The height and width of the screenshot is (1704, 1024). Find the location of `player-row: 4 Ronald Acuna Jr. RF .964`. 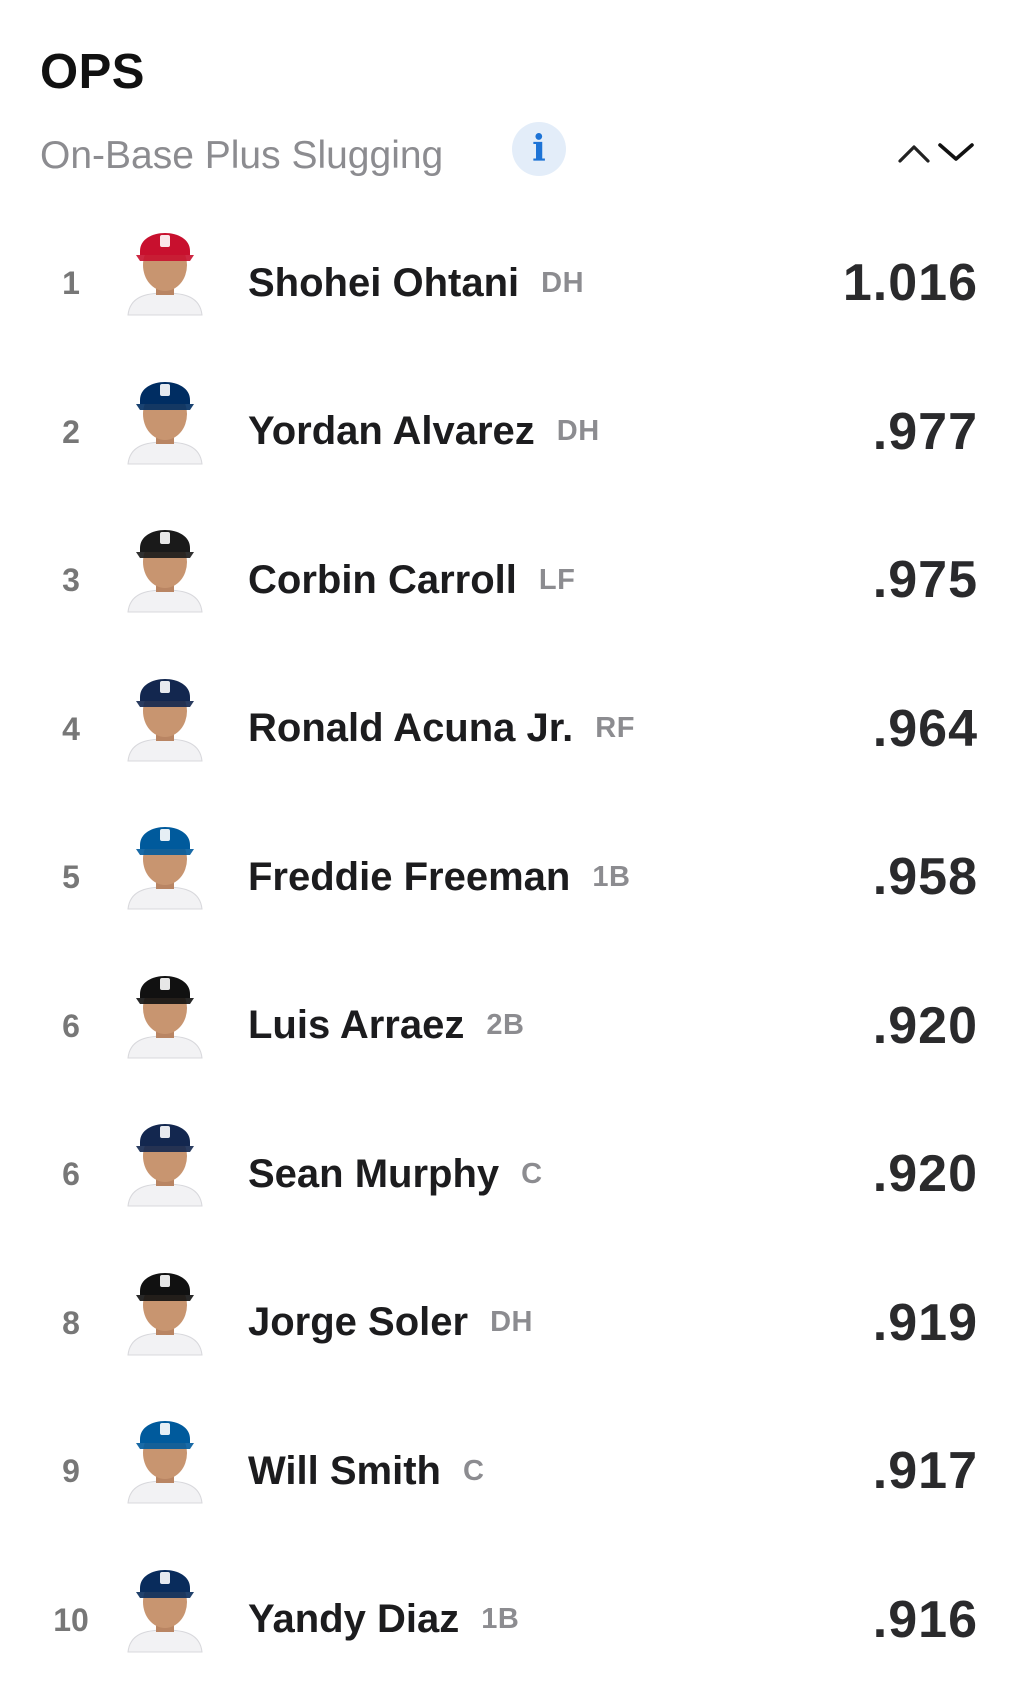

player-row: 4 Ronald Acuna Jr. RF .964 is located at coordinates (512, 729).